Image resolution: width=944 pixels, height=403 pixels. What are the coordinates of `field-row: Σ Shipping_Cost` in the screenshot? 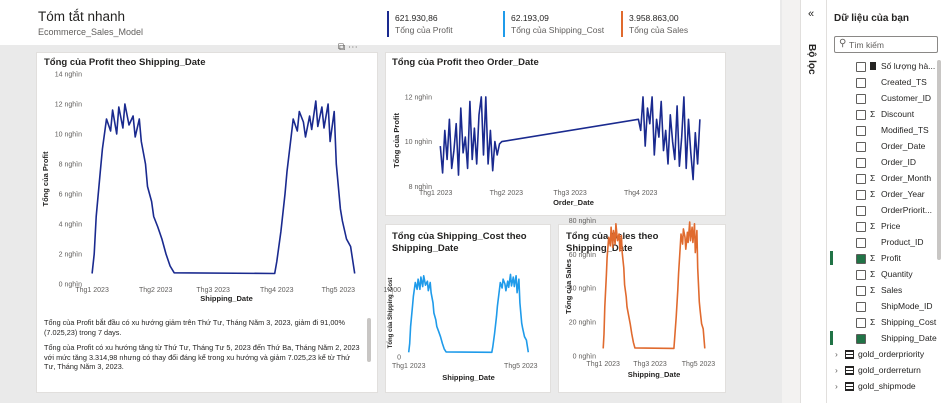 It's located at (883, 322).